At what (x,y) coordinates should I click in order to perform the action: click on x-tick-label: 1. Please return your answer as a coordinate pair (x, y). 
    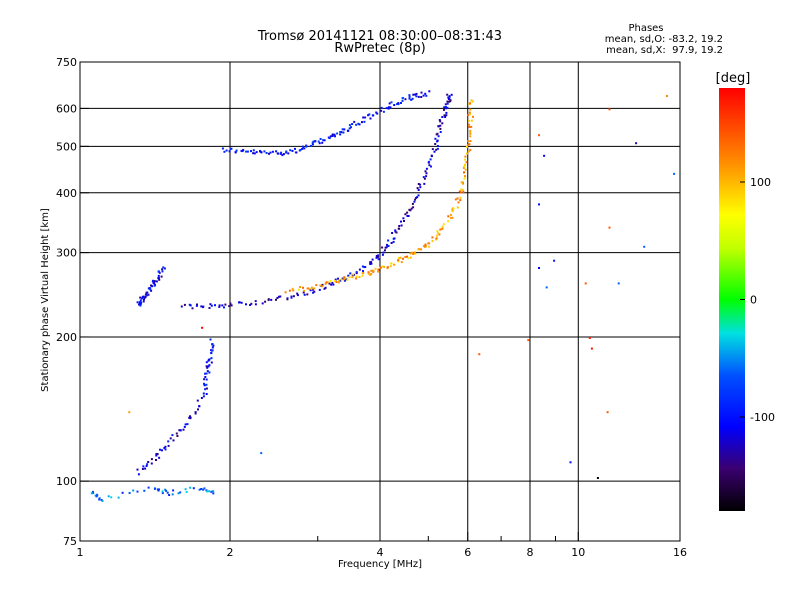
    Looking at the image, I should click on (80, 552).